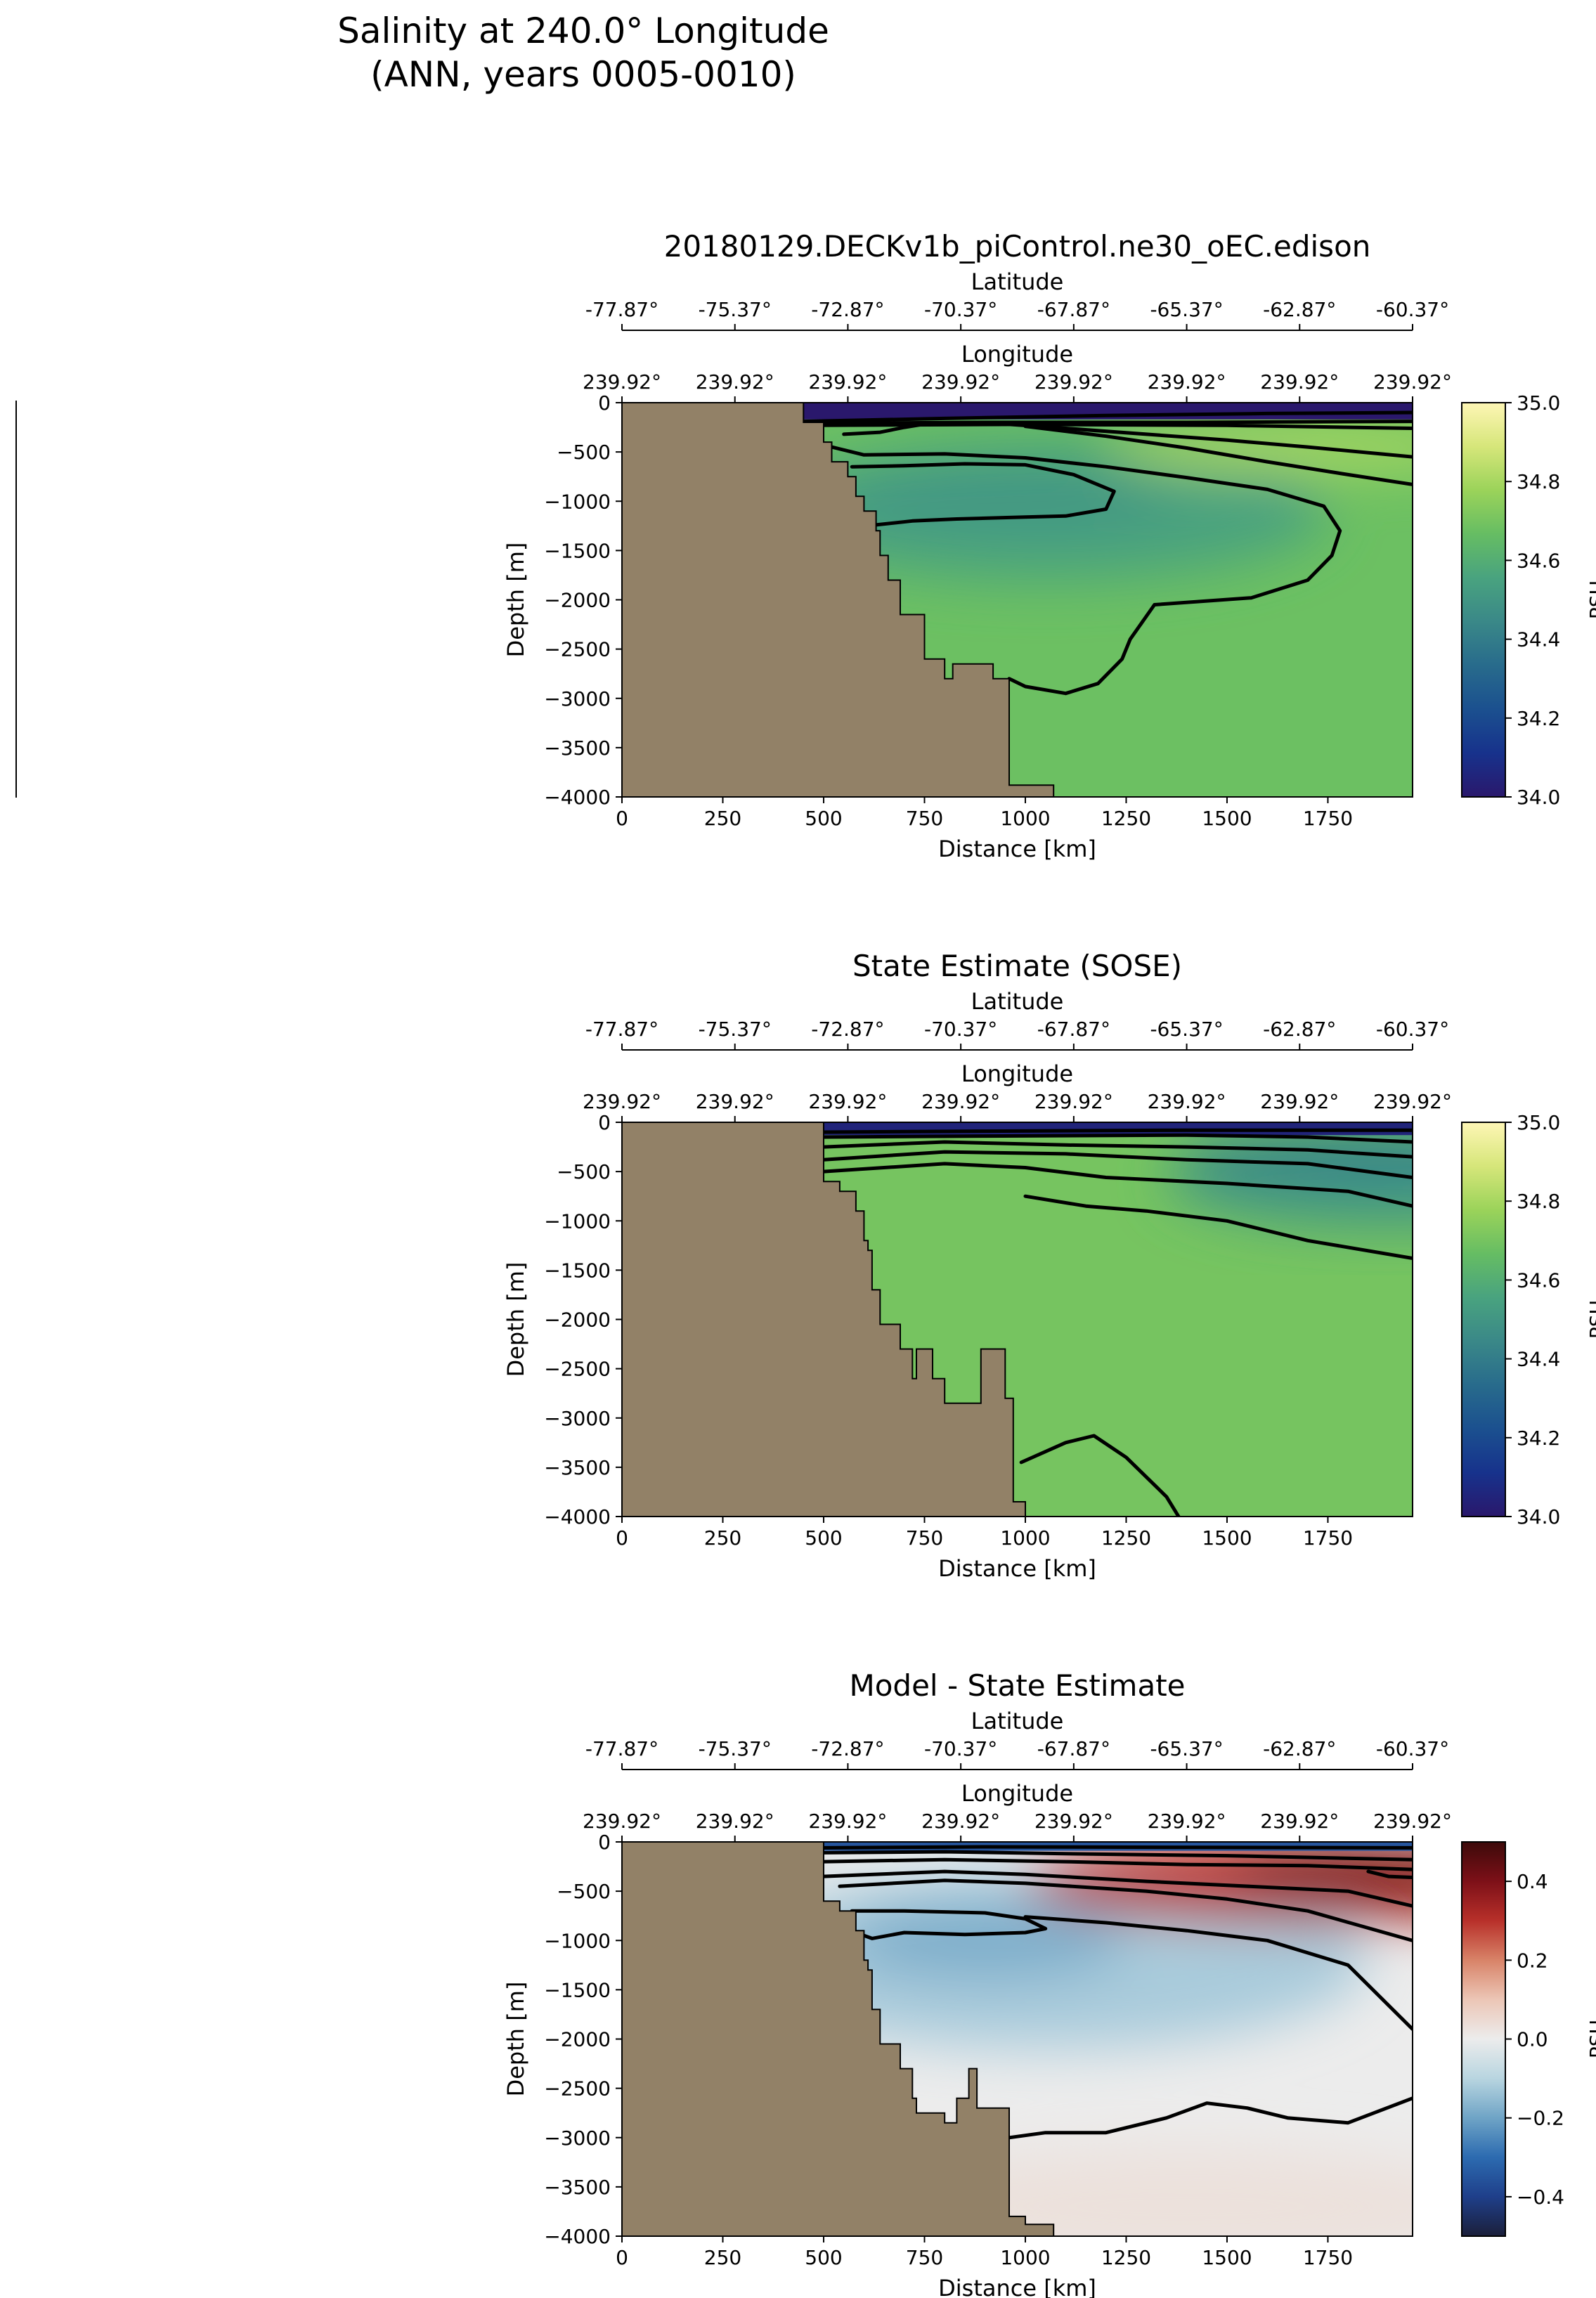  What do you see at coordinates (1539, 560) in the screenshot?
I see `colorbar-tick-label: 34.6` at bounding box center [1539, 560].